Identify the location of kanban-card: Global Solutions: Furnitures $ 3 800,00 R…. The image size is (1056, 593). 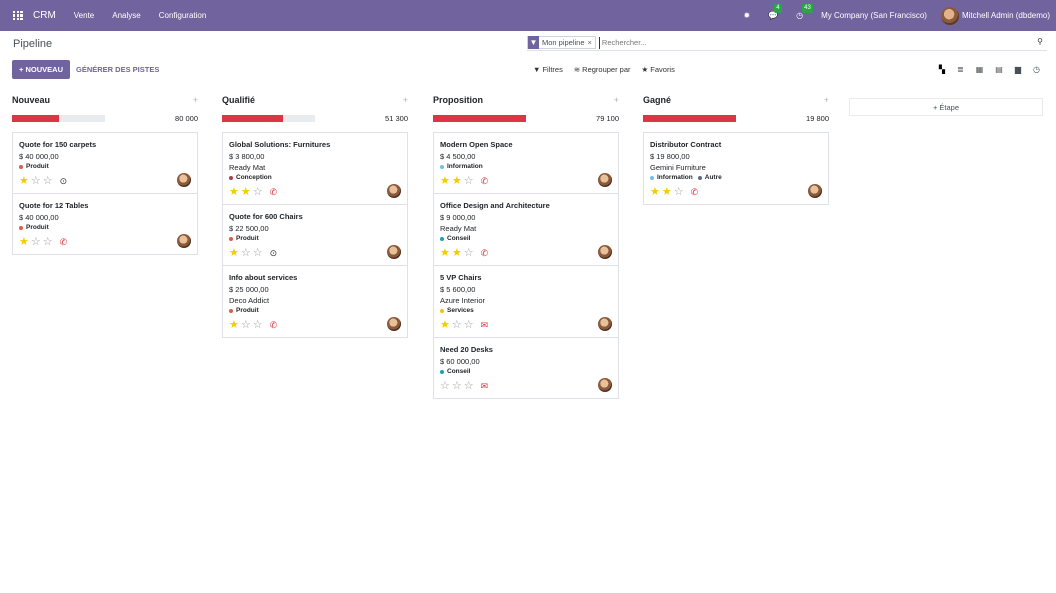
(315, 169).